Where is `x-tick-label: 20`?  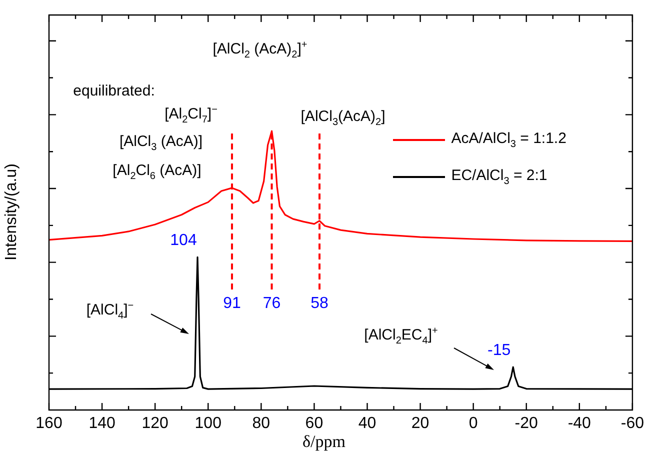
x-tick-label: 20 is located at coordinates (420, 423).